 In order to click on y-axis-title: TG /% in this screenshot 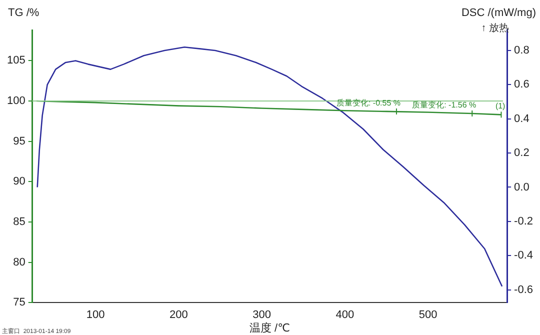, I will do `click(24, 13)`.